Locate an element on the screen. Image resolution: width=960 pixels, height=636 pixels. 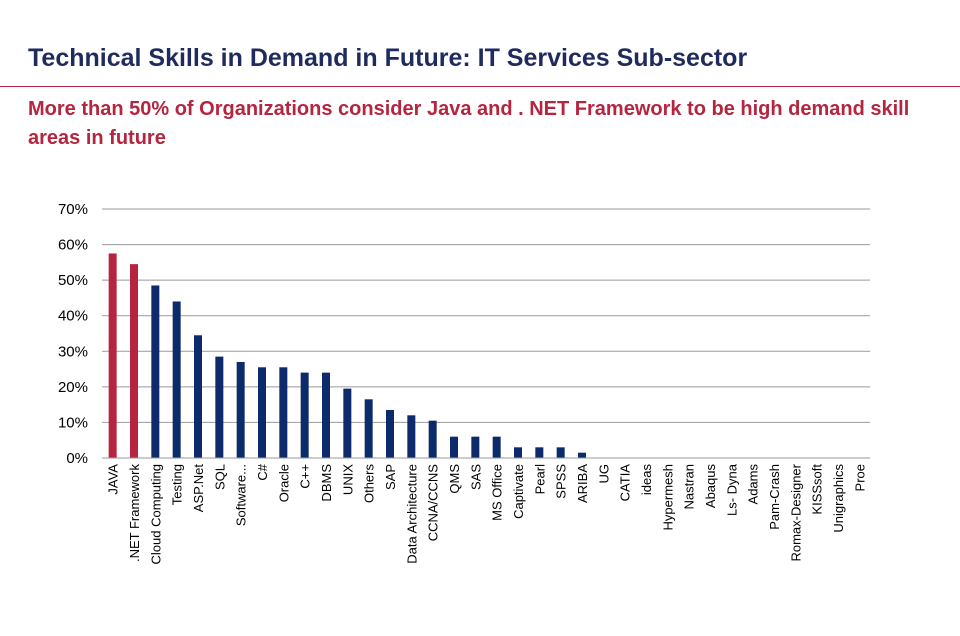
y-tick-label: 20% is located at coordinates (73, 387).